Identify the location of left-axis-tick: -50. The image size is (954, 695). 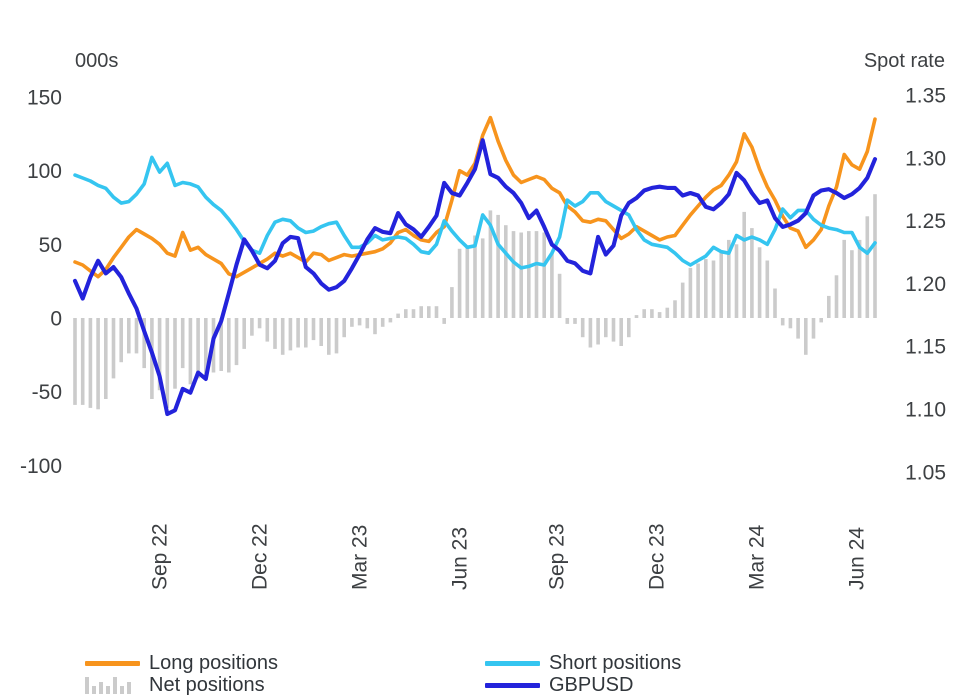
(47, 392).